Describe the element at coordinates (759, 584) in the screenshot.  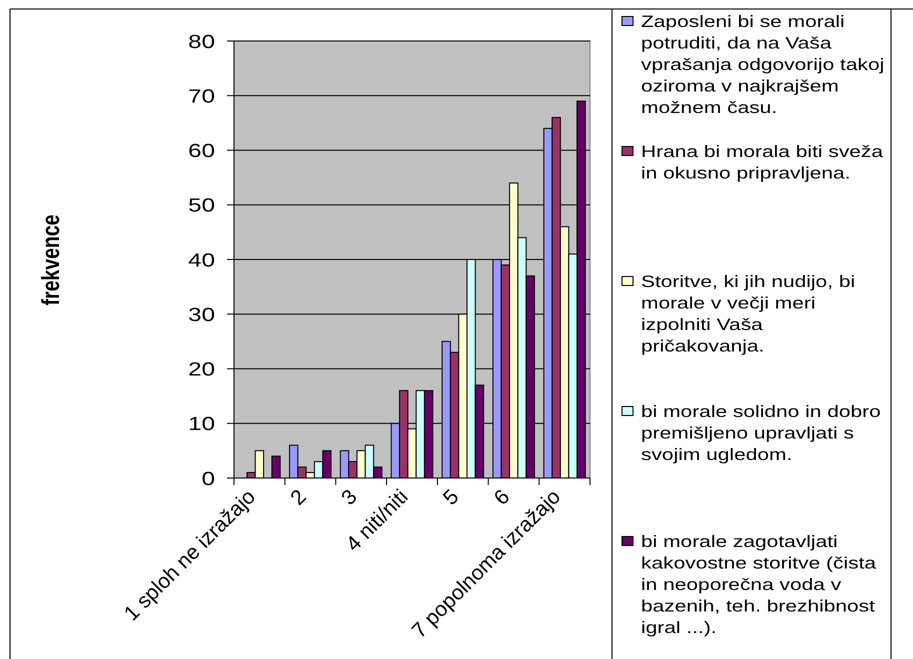
I see `legend-label: bi morale zagotavljati kakovostne storitve (čista in neoporečna voda v bazenih, teh. brezhibnost igral ...).` at that location.